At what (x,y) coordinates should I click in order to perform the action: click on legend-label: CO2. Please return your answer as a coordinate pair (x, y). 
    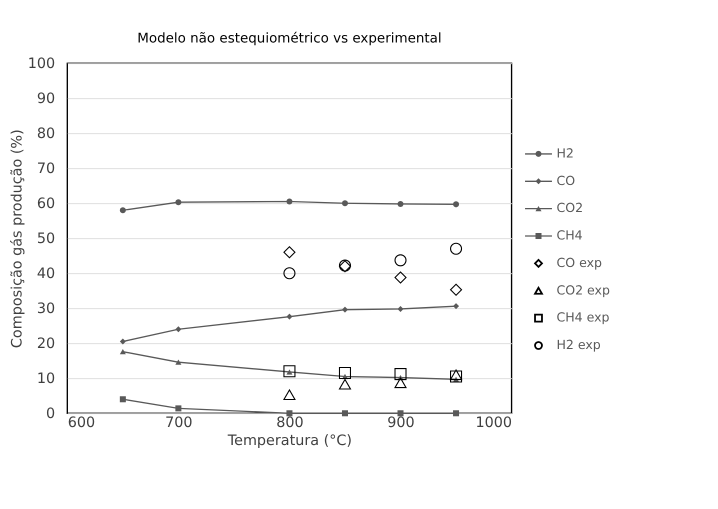
    Looking at the image, I should click on (570, 208).